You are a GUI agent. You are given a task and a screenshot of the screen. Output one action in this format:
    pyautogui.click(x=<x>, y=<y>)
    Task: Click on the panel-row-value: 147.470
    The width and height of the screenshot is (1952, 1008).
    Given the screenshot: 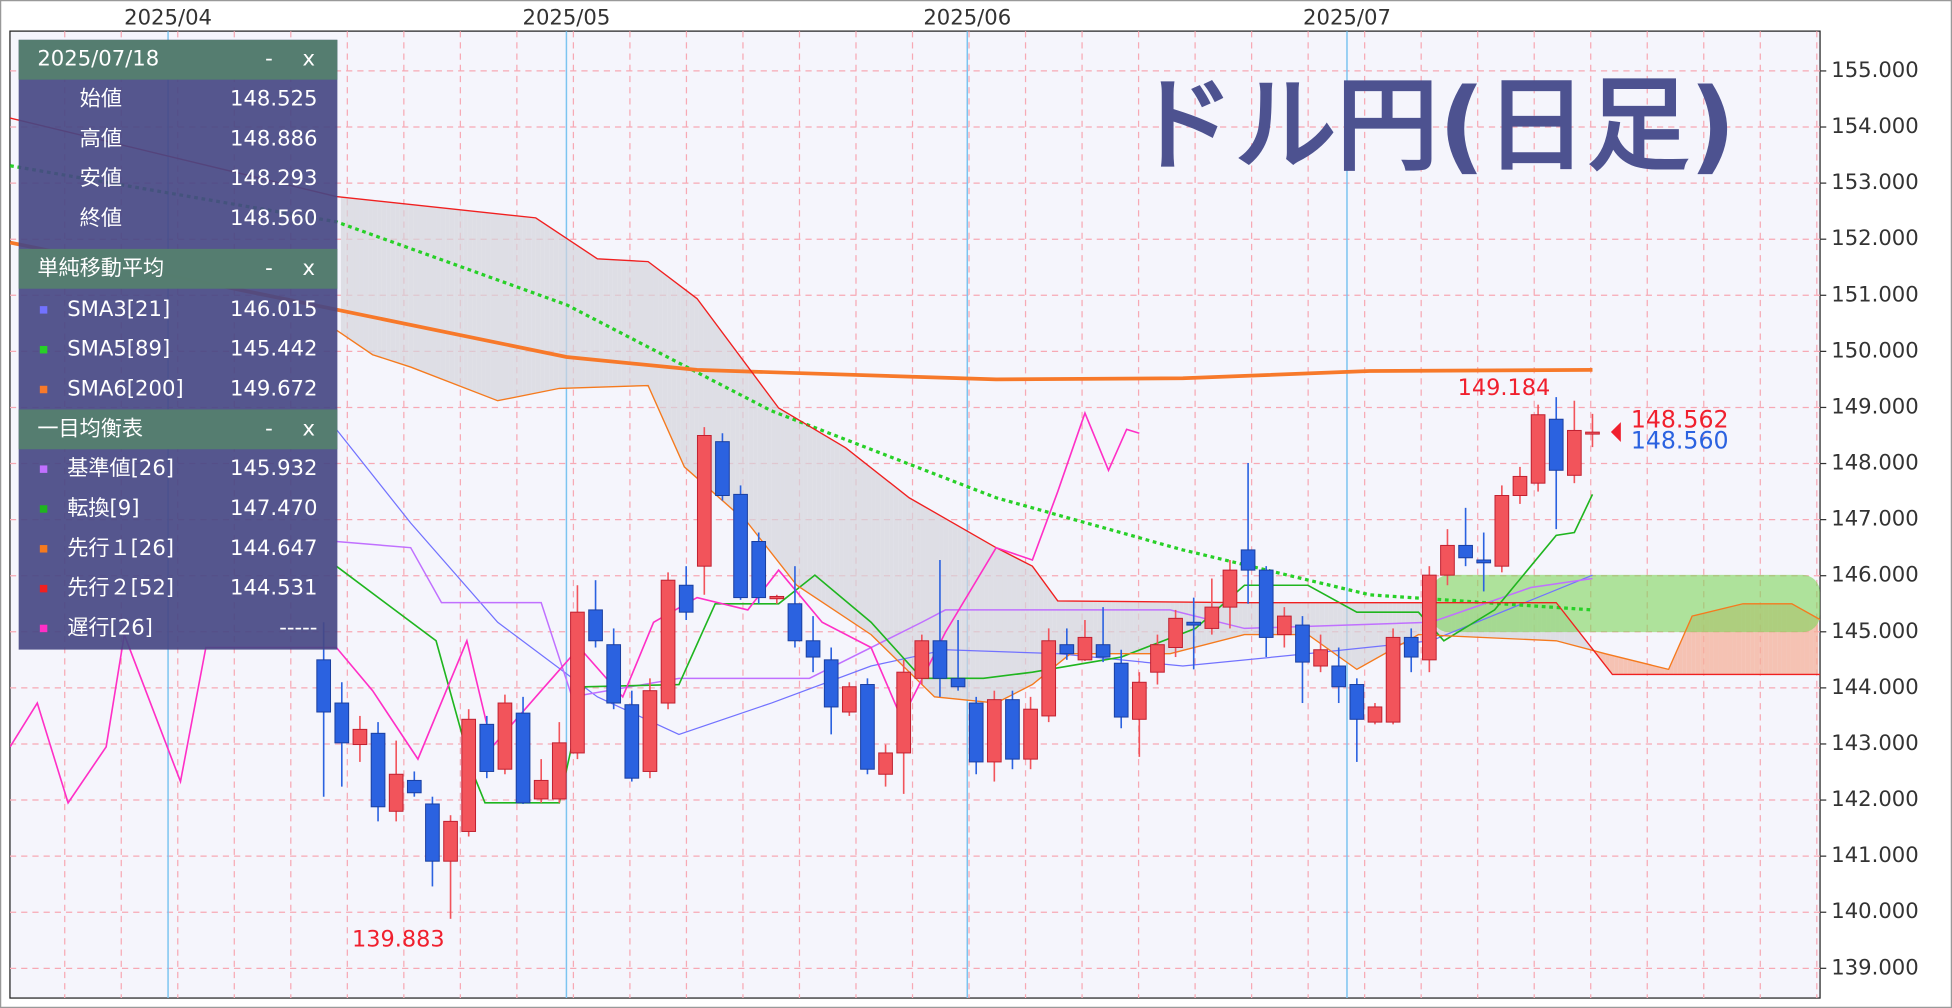 What is the action you would take?
    pyautogui.click(x=273, y=507)
    